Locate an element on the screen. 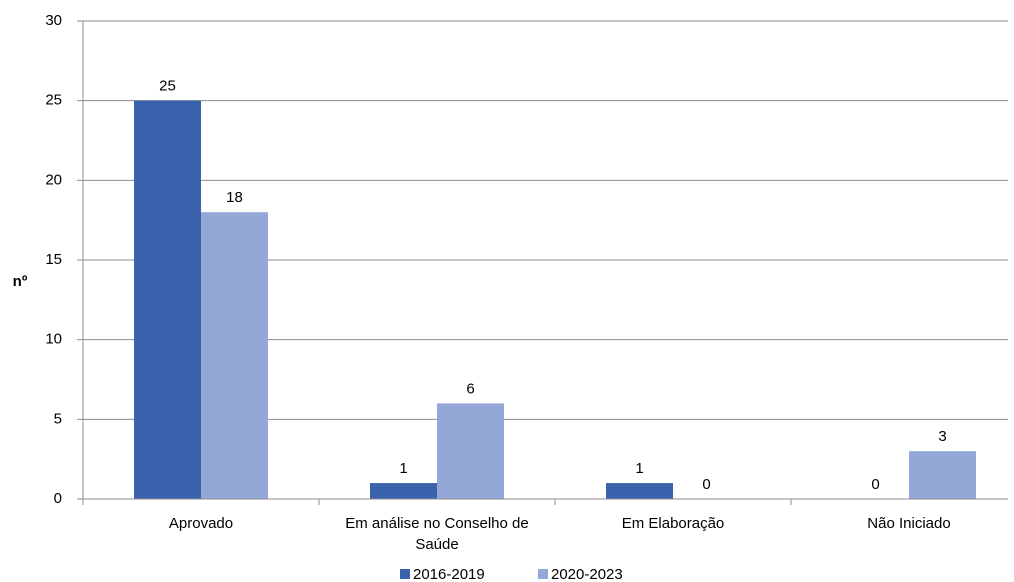  data-label: 3 is located at coordinates (942, 436).